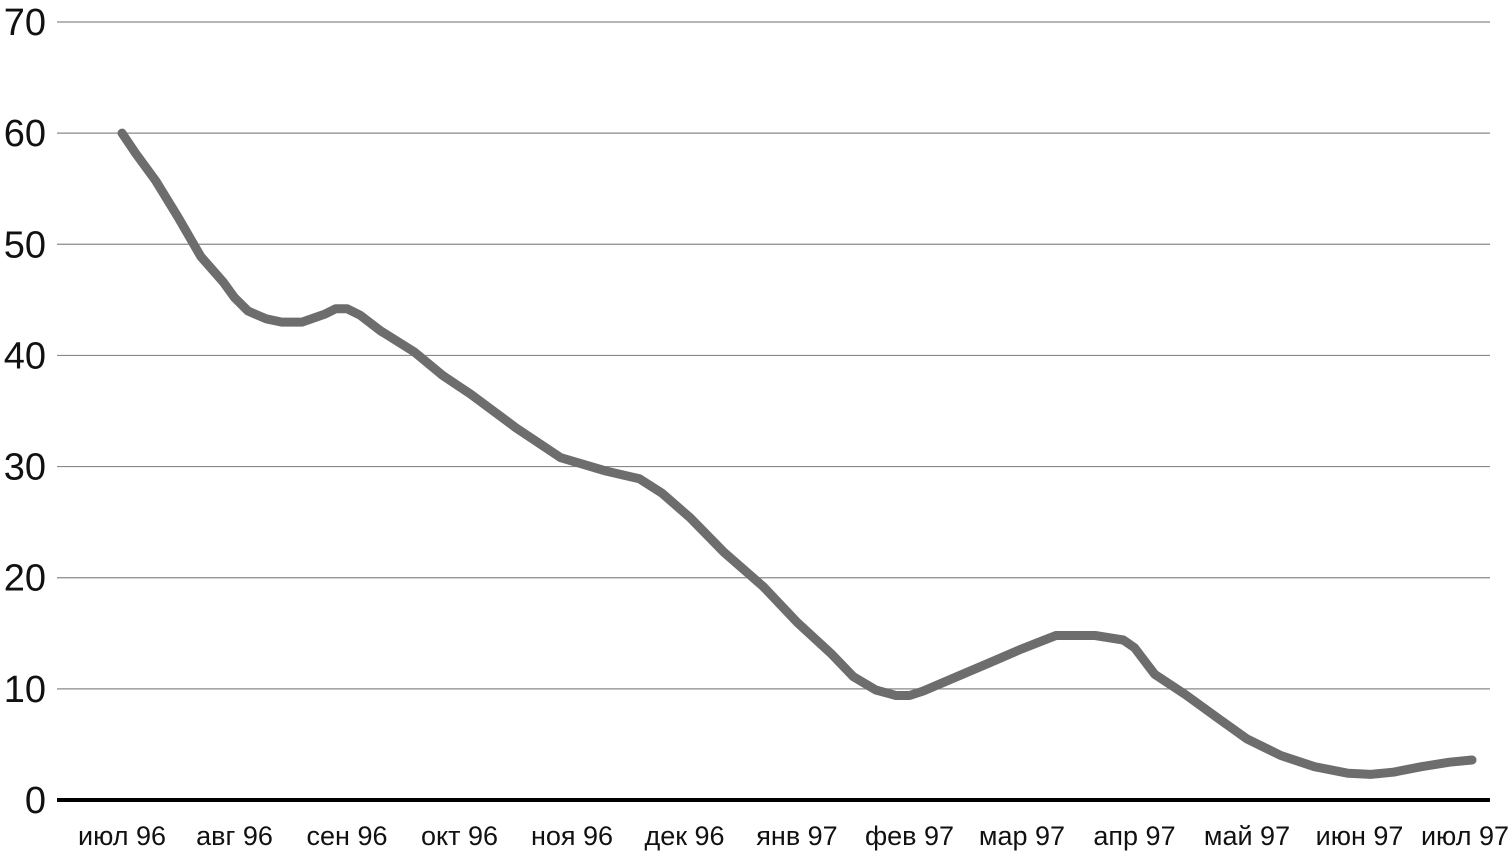 This screenshot has height=853, width=1512. Describe the element at coordinates (234, 836) in the screenshot. I see `x-tick-label: авг 96` at that location.